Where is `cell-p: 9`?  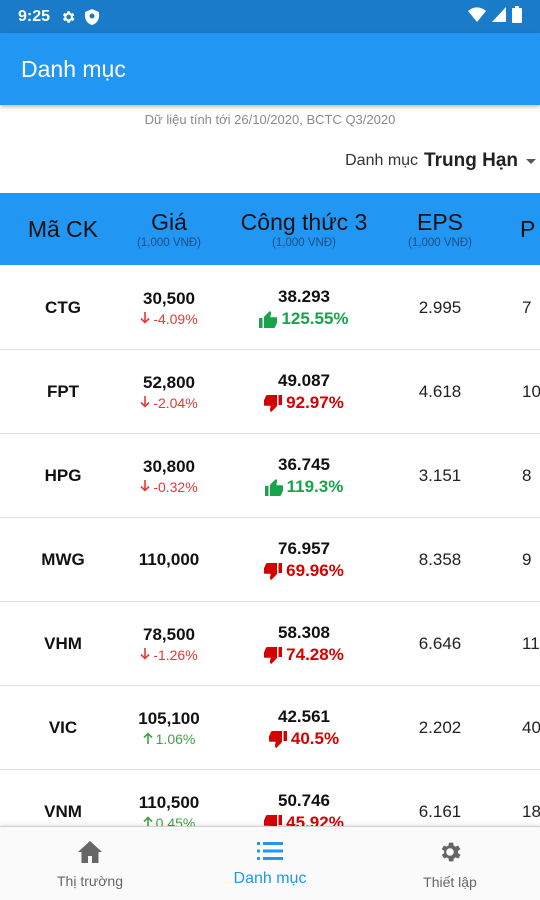
cell-p: 9 is located at coordinates (531, 560).